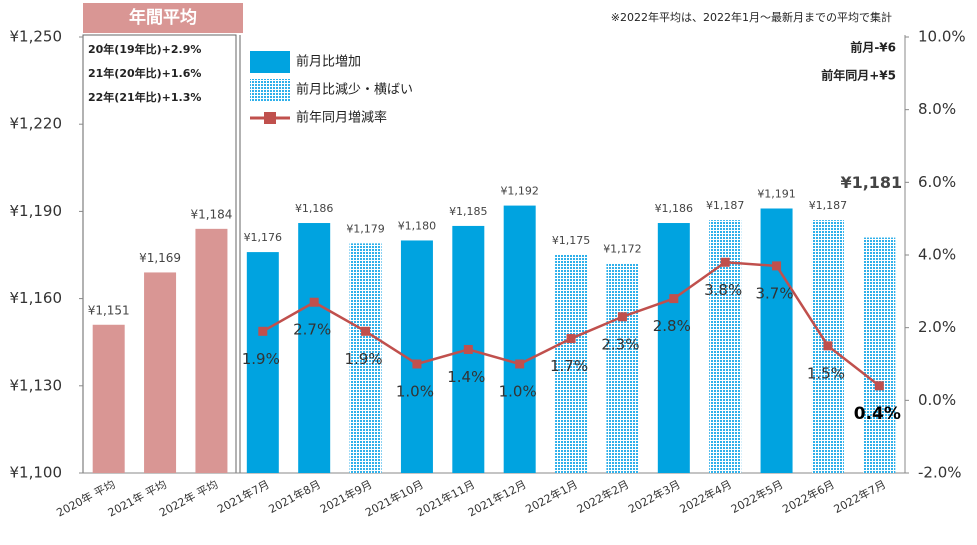  I want to click on title-box, so click(163, 18).